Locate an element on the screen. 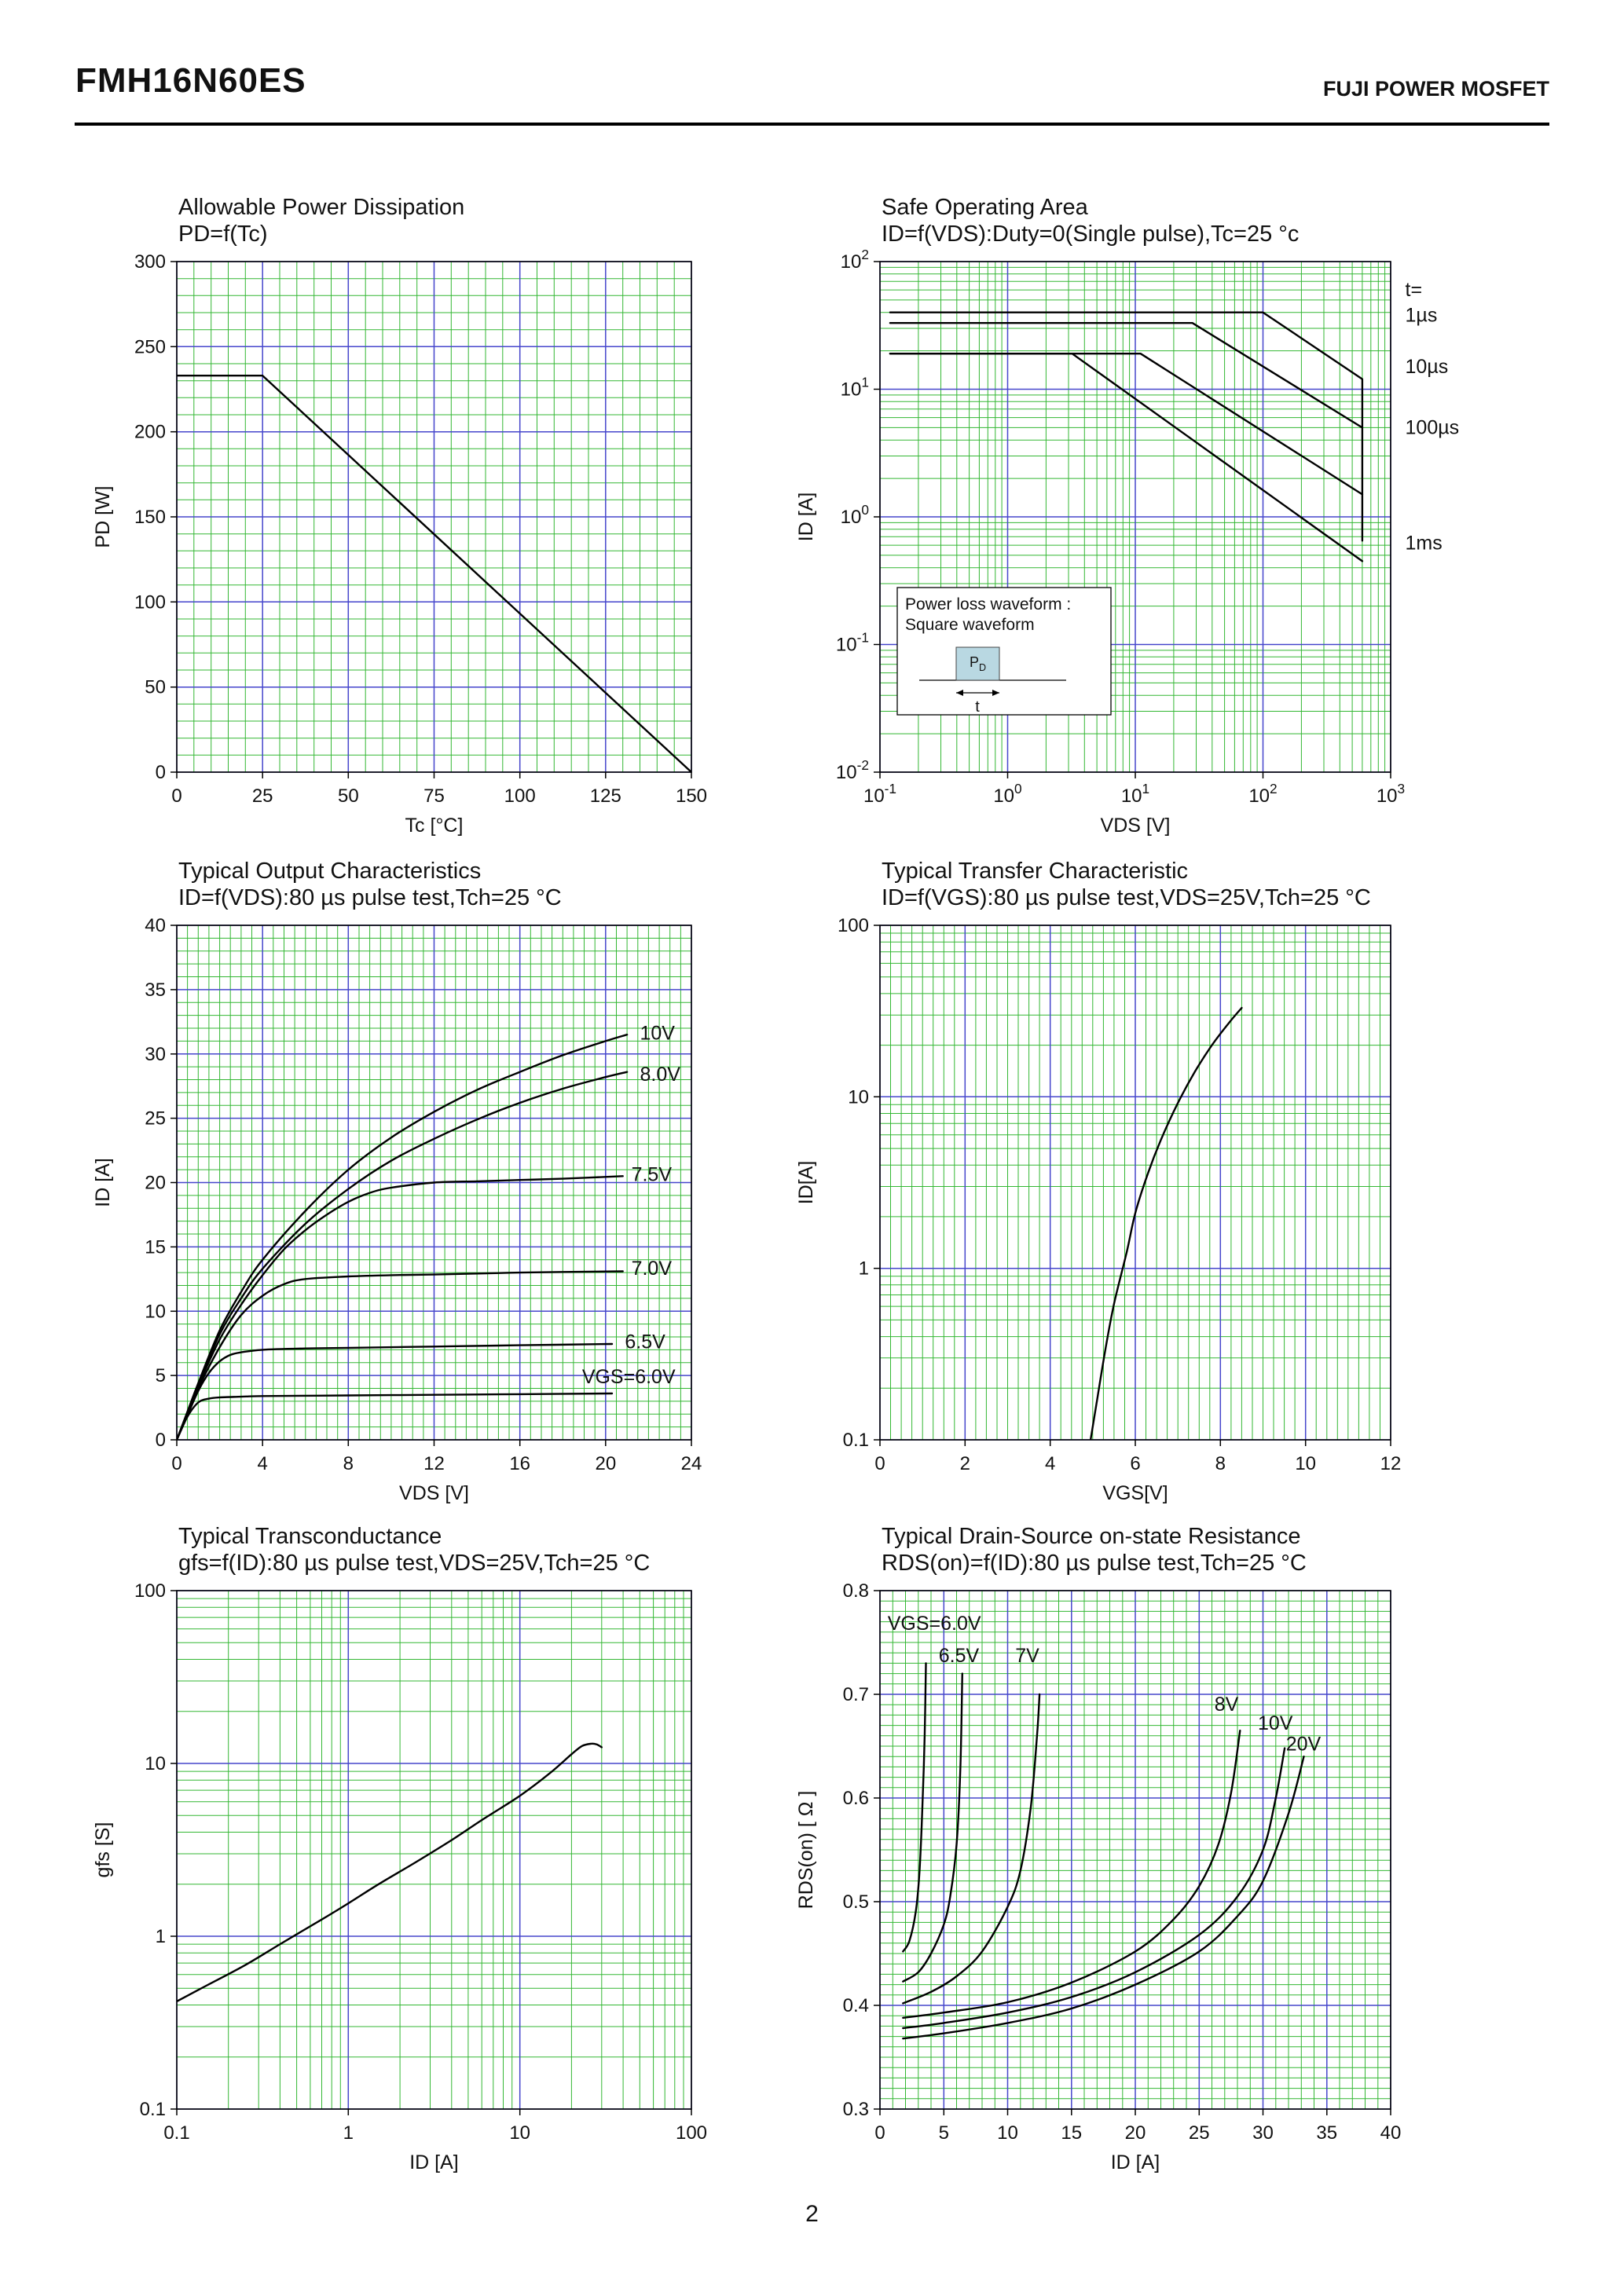  series-20v is located at coordinates (1104, 1898).